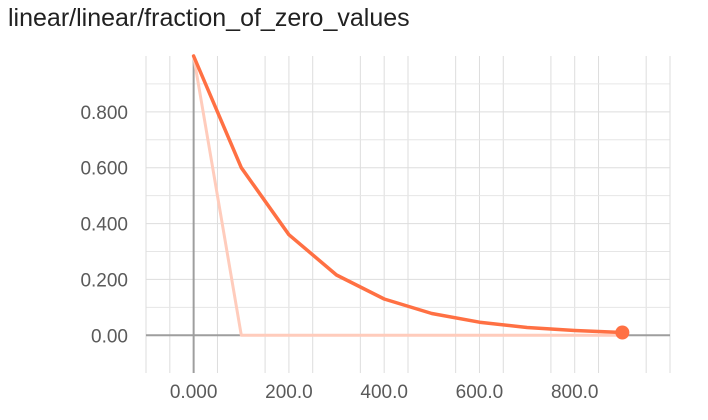 The width and height of the screenshot is (708, 420). I want to click on x-tick-label: 0.000, so click(194, 392).